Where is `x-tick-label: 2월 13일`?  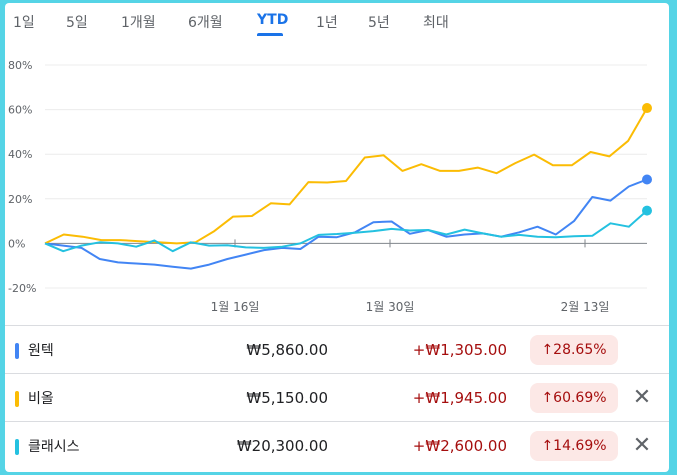
x-tick-label: 2월 13일 is located at coordinates (585, 307).